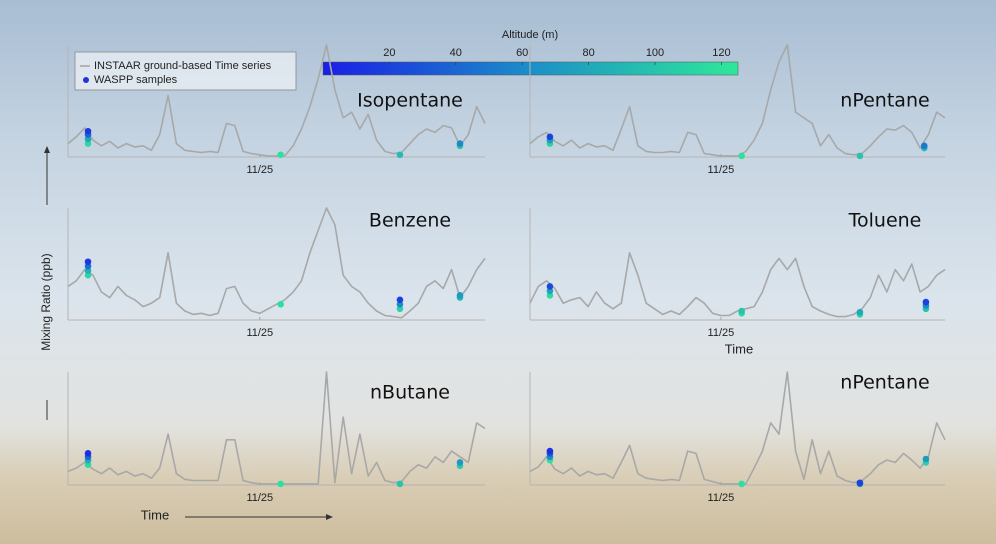 This screenshot has width=996, height=544. I want to click on y-axis-label: Mixing Ratio (ppb), so click(46, 301).